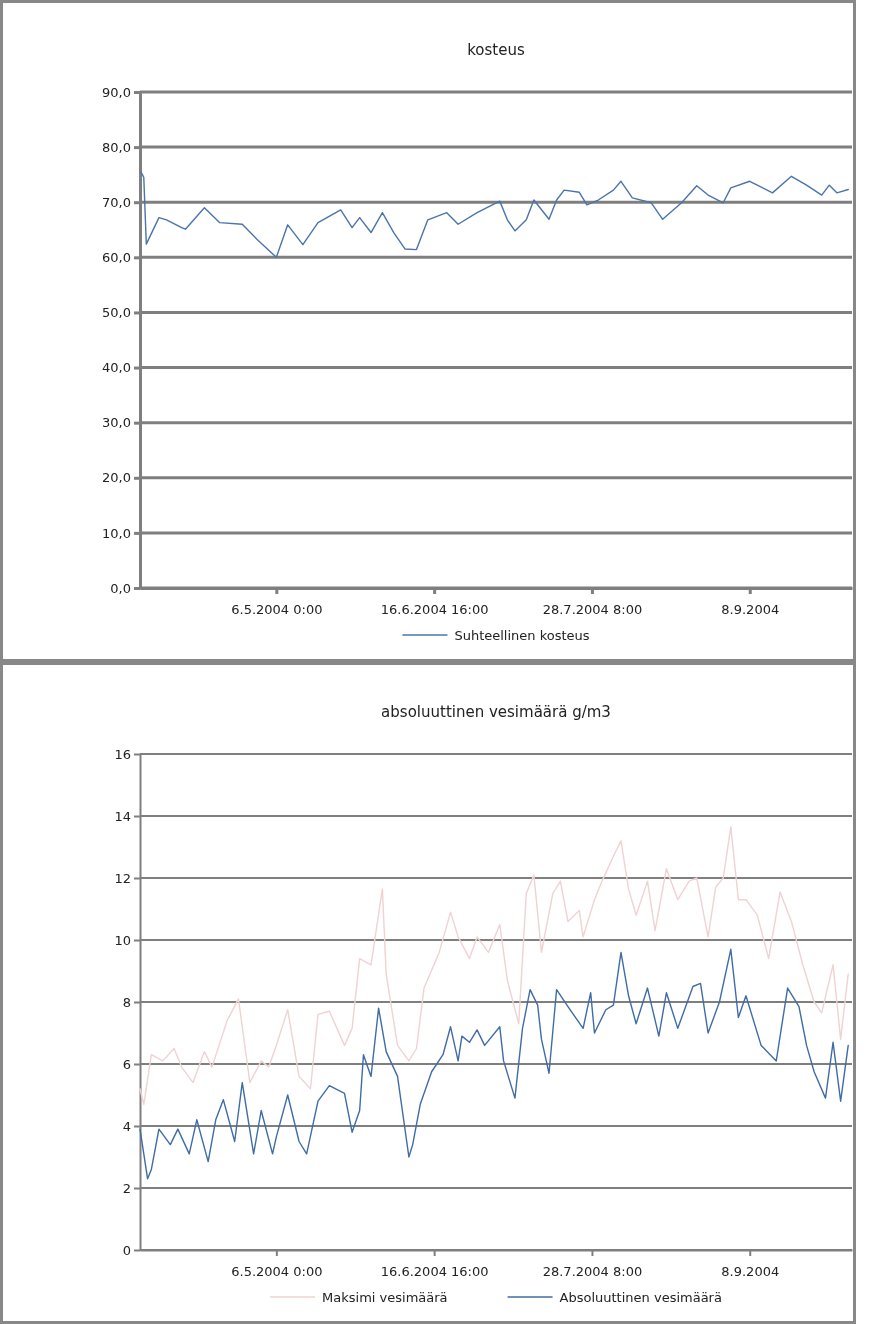 This screenshot has width=893, height=1324. Describe the element at coordinates (122, 940) in the screenshot. I see `y-tick-label: 10` at that location.